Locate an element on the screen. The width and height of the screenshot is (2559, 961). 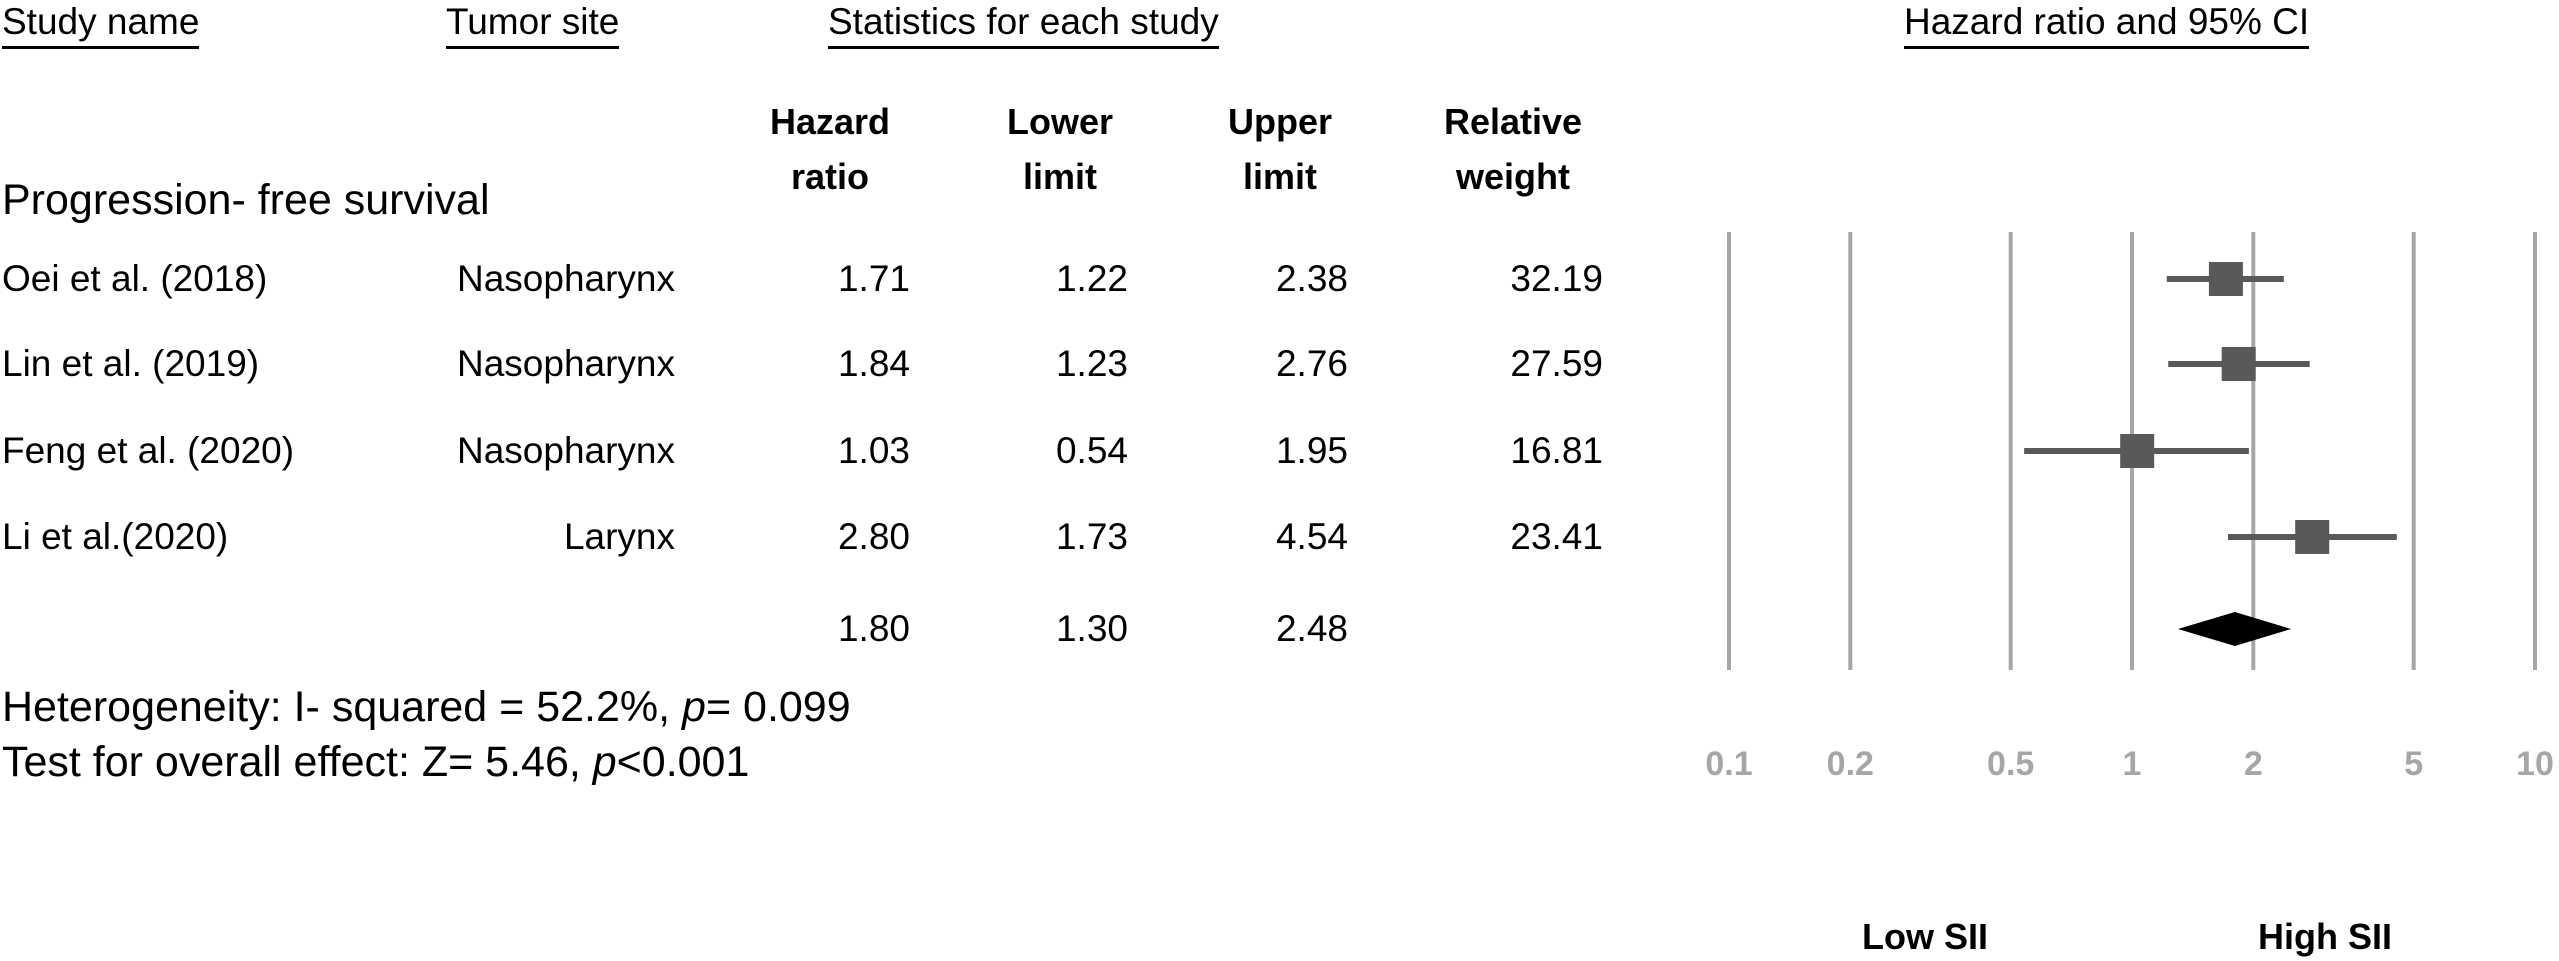
hazard-ratio-value: 1.71 is located at coordinates (873, 278).